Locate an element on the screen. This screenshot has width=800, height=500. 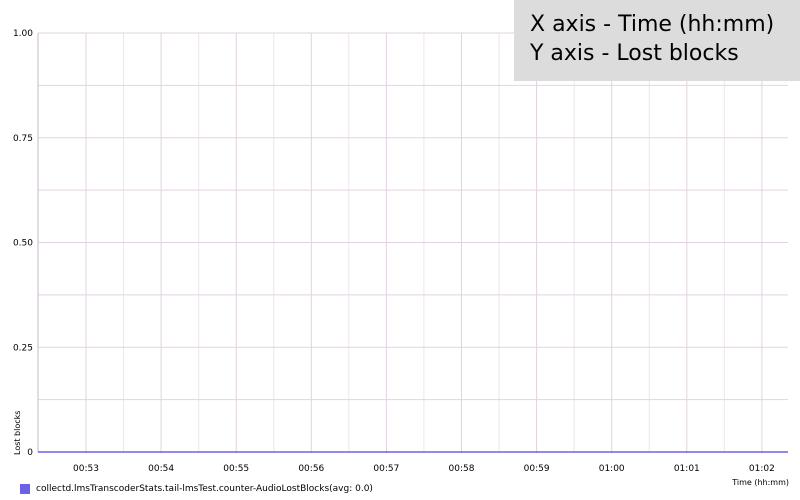
x-tick-label: 00:59 is located at coordinates (537, 469).